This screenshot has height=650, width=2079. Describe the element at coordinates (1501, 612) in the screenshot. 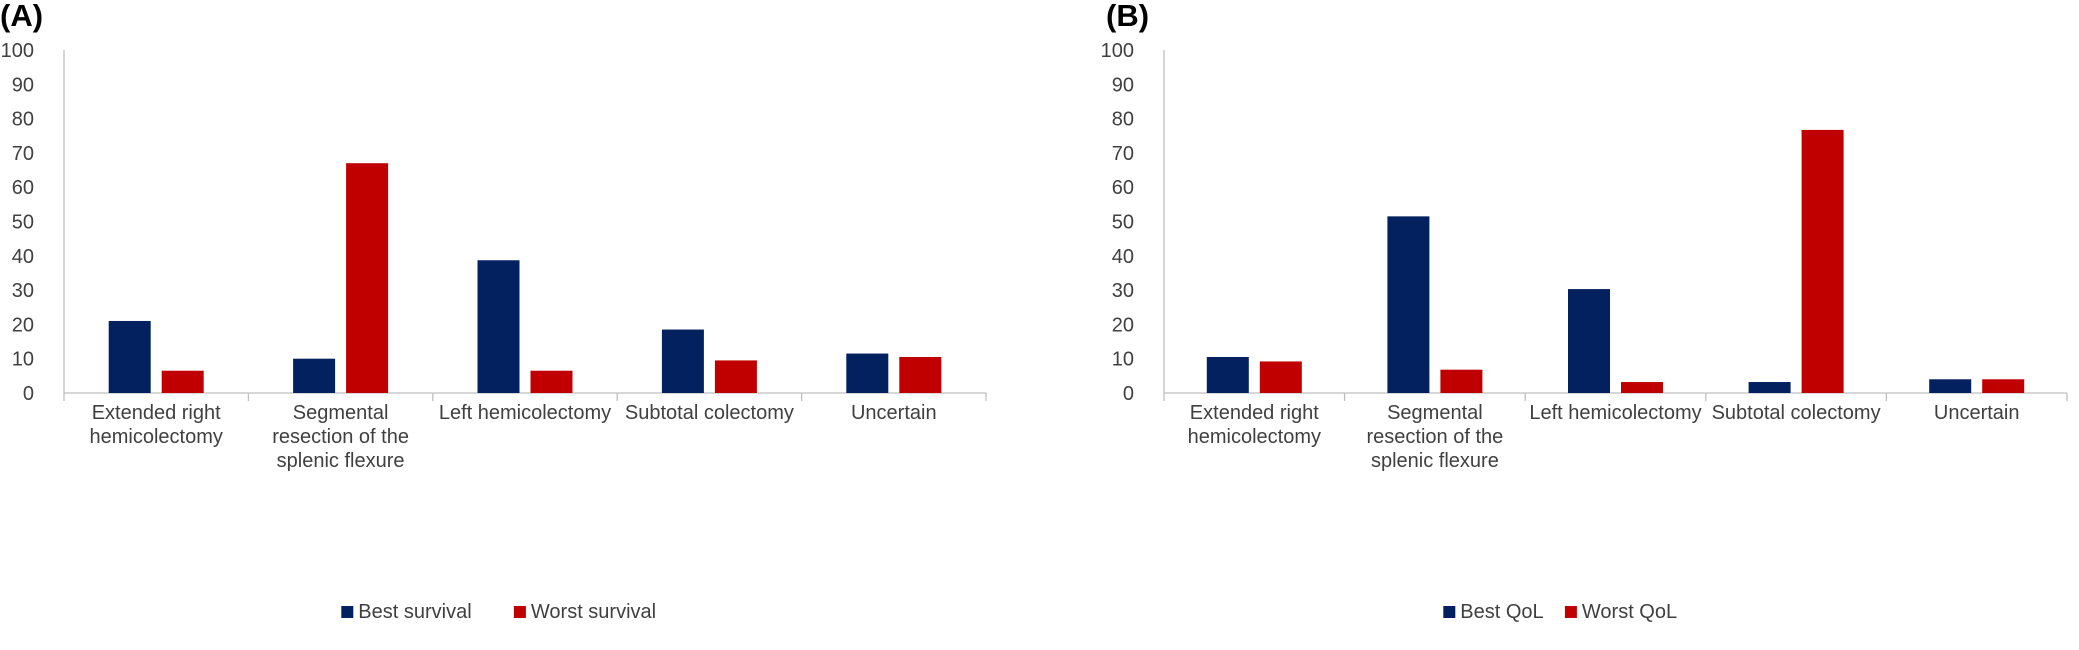

I see `legend-label: Best QoL` at that location.